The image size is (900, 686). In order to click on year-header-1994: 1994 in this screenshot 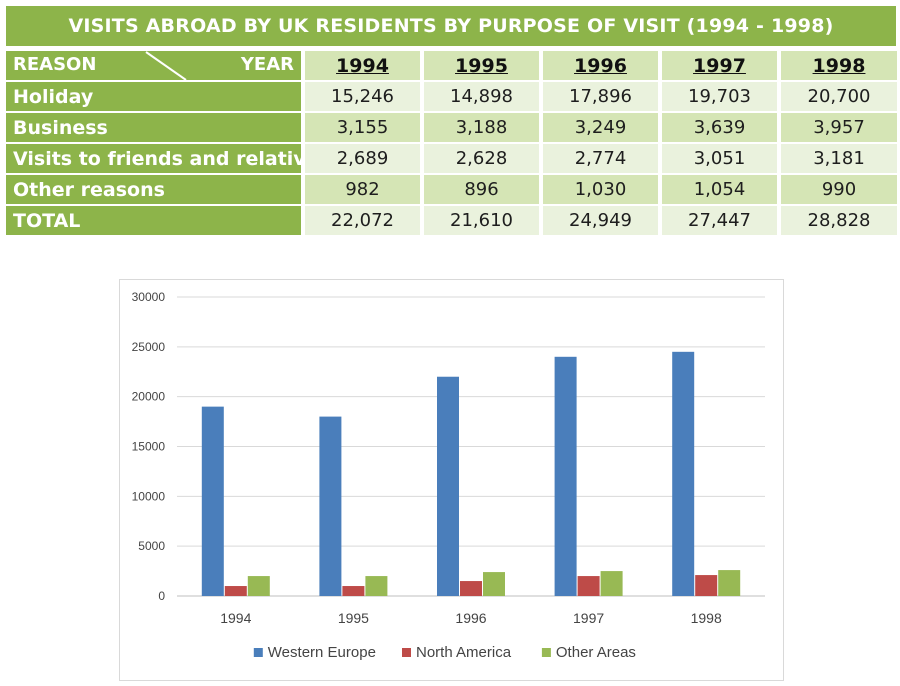, I will do `click(362, 65)`.